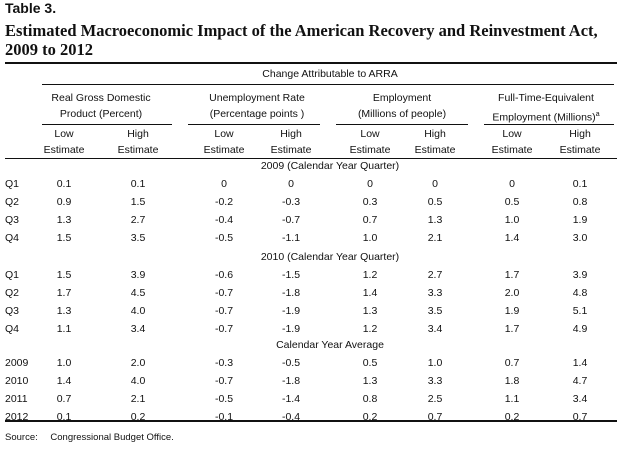 The image size is (624, 451). Describe the element at coordinates (64, 202) in the screenshot. I see `table-cell: 0.9` at that location.